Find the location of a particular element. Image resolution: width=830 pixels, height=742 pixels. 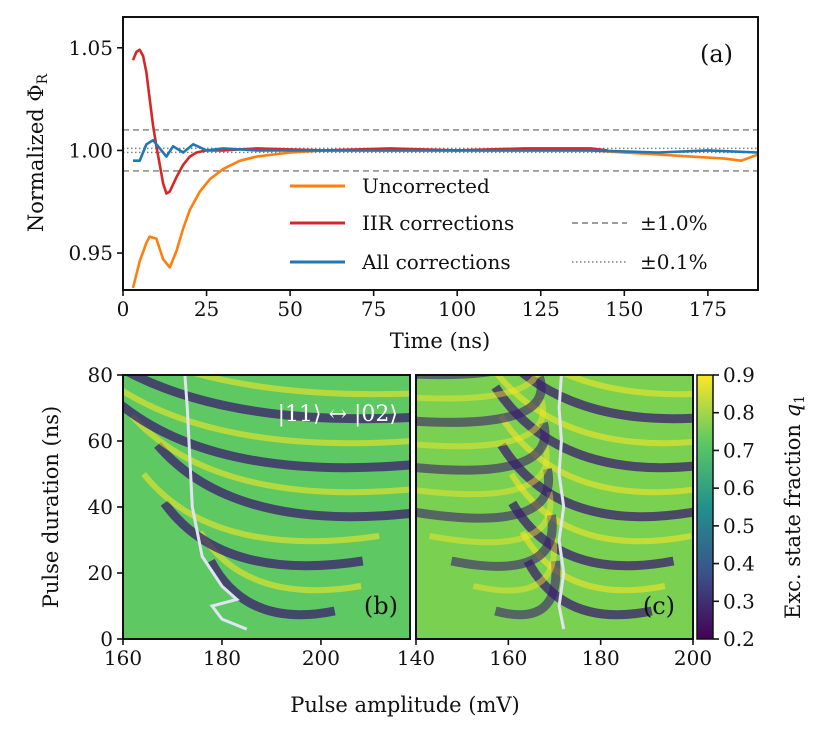

colorbar-tick-label: 0.7 is located at coordinates (739, 450).